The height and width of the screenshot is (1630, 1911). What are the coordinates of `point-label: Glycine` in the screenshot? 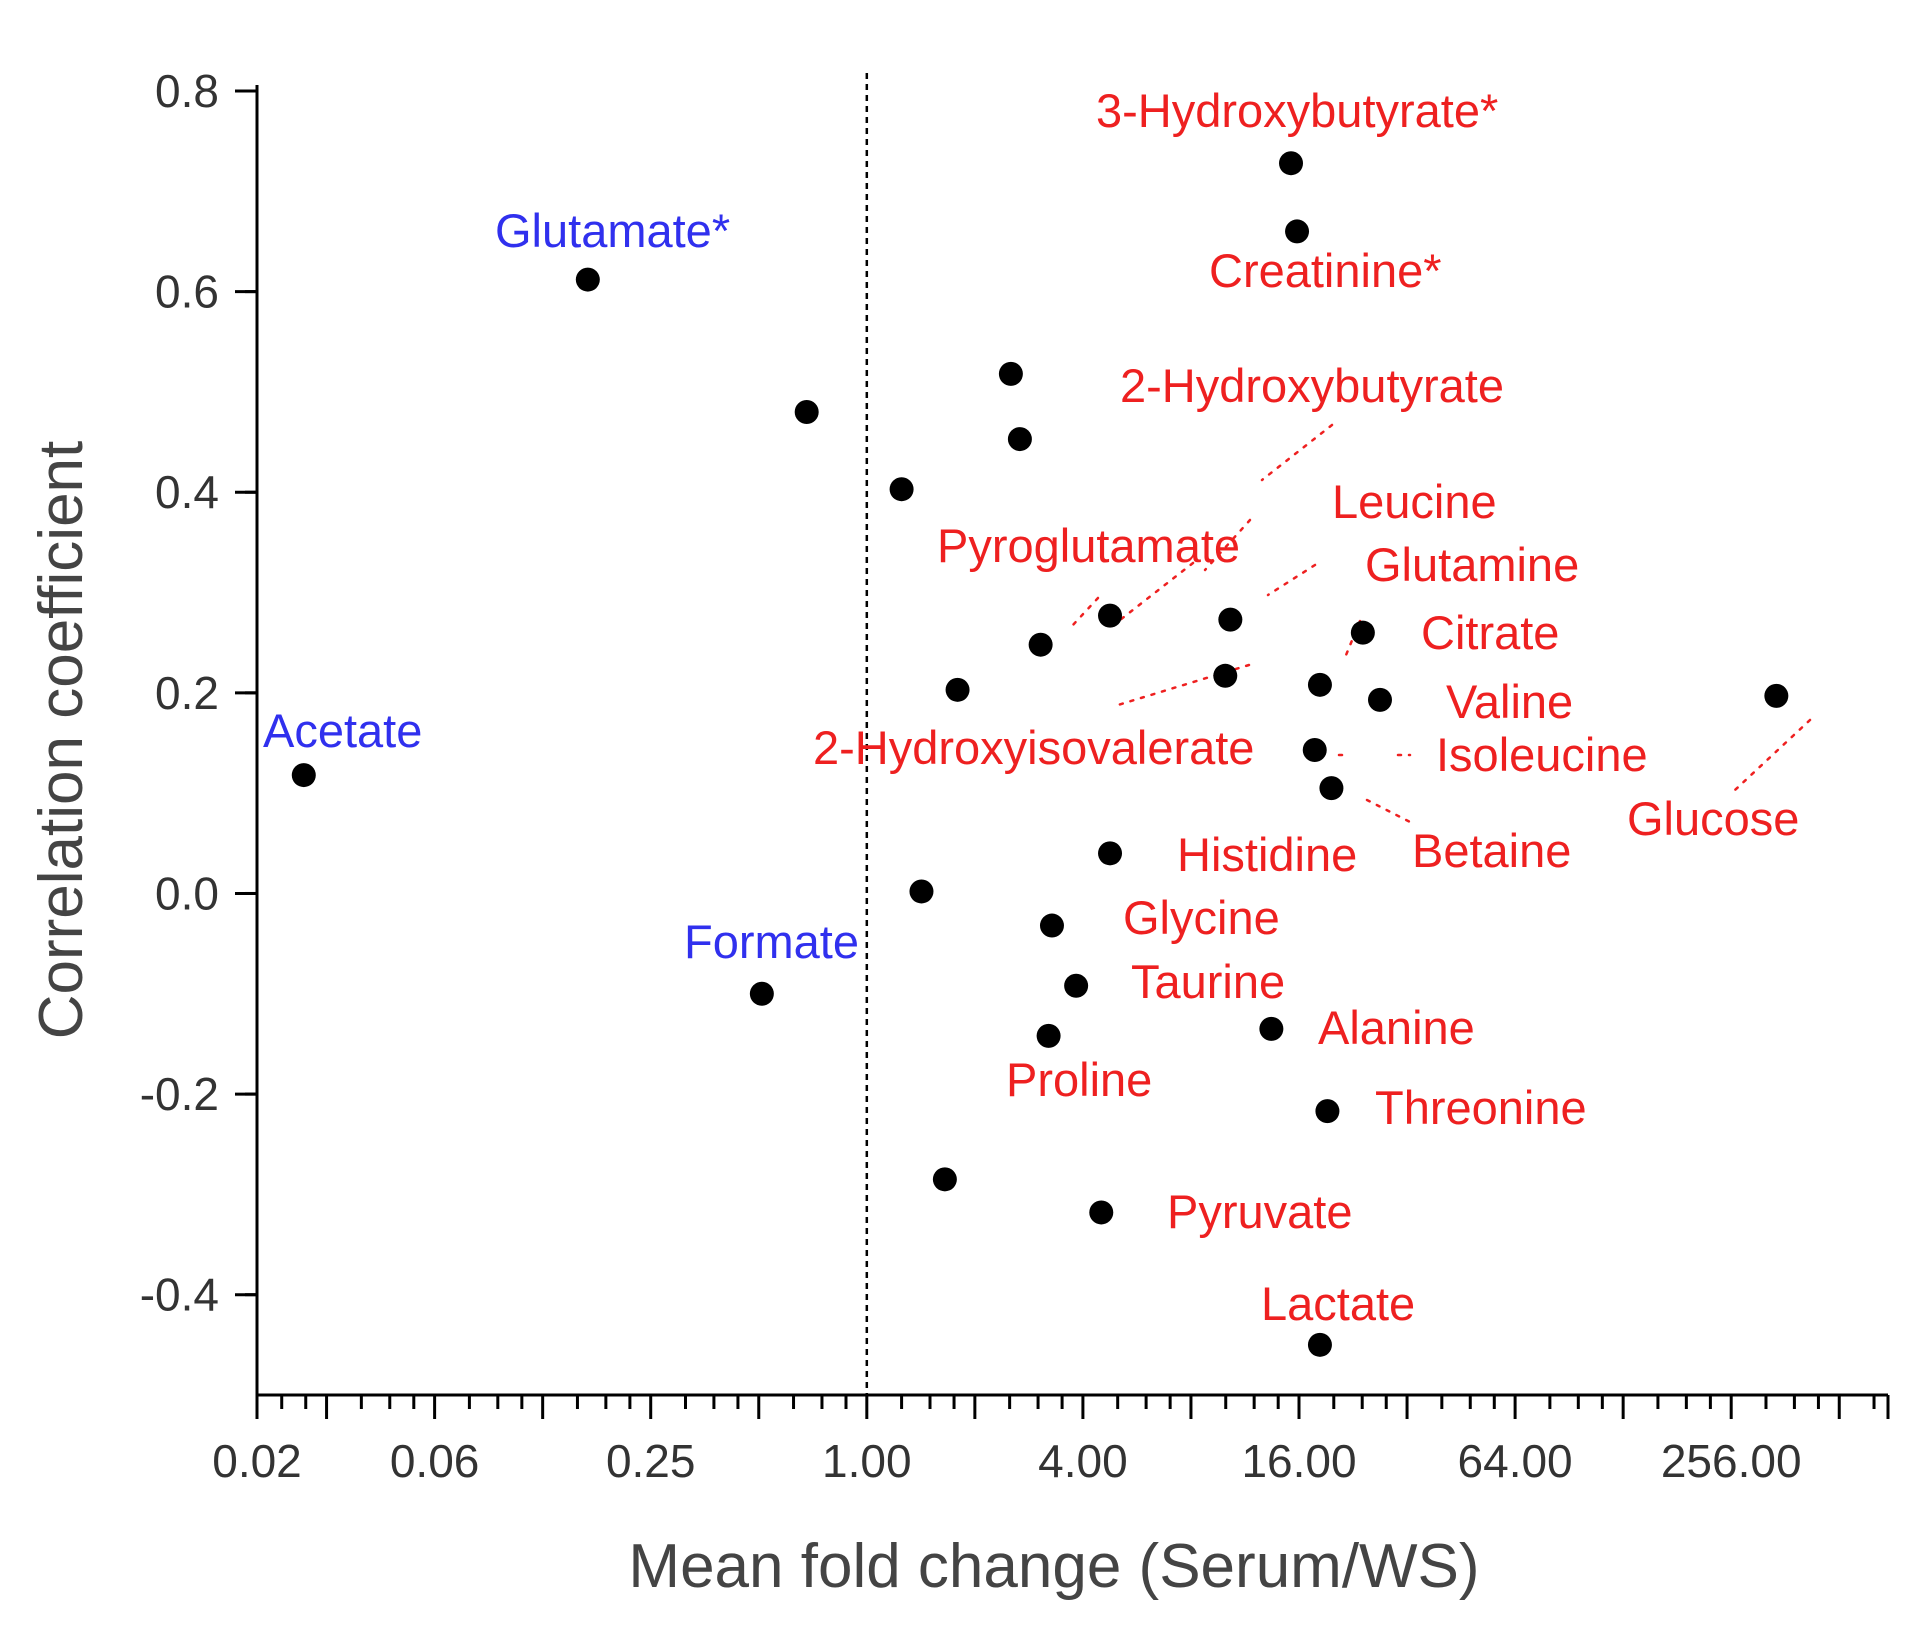 It's located at (1201, 917).